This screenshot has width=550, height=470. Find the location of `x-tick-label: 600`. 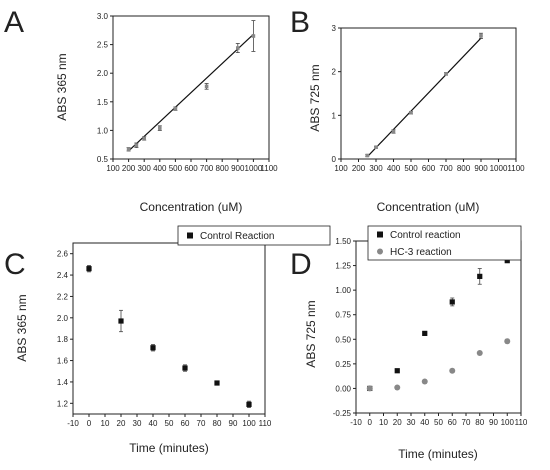

x-tick-label: 600 is located at coordinates (191, 168).